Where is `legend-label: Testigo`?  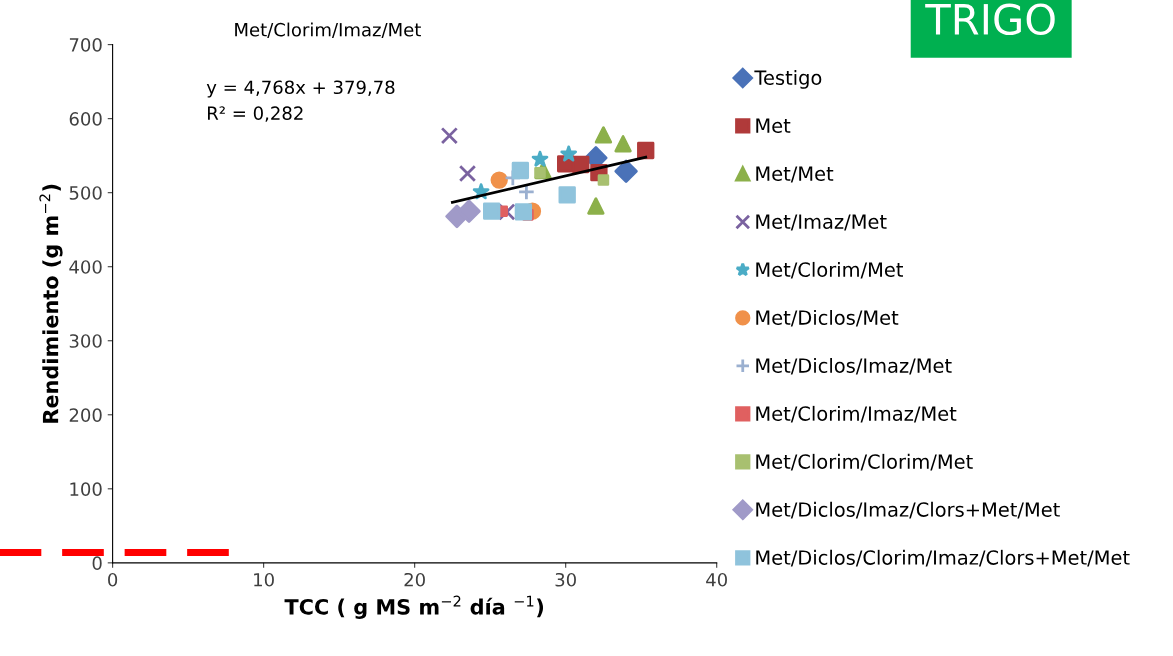 legend-label: Testigo is located at coordinates (788, 79).